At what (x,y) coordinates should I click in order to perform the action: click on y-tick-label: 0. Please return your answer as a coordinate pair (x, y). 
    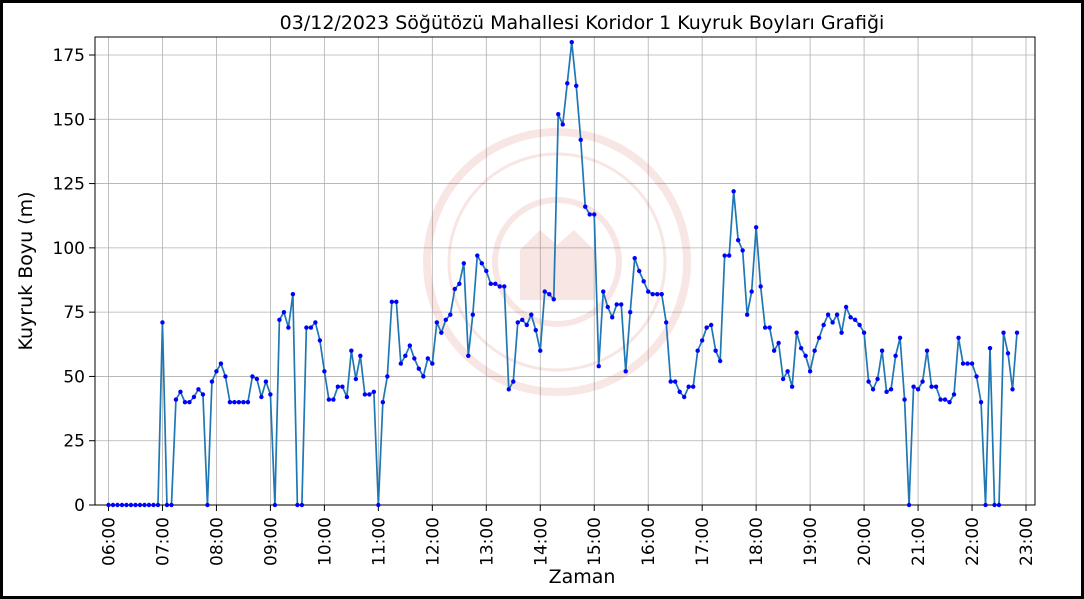
    Looking at the image, I should click on (79, 506).